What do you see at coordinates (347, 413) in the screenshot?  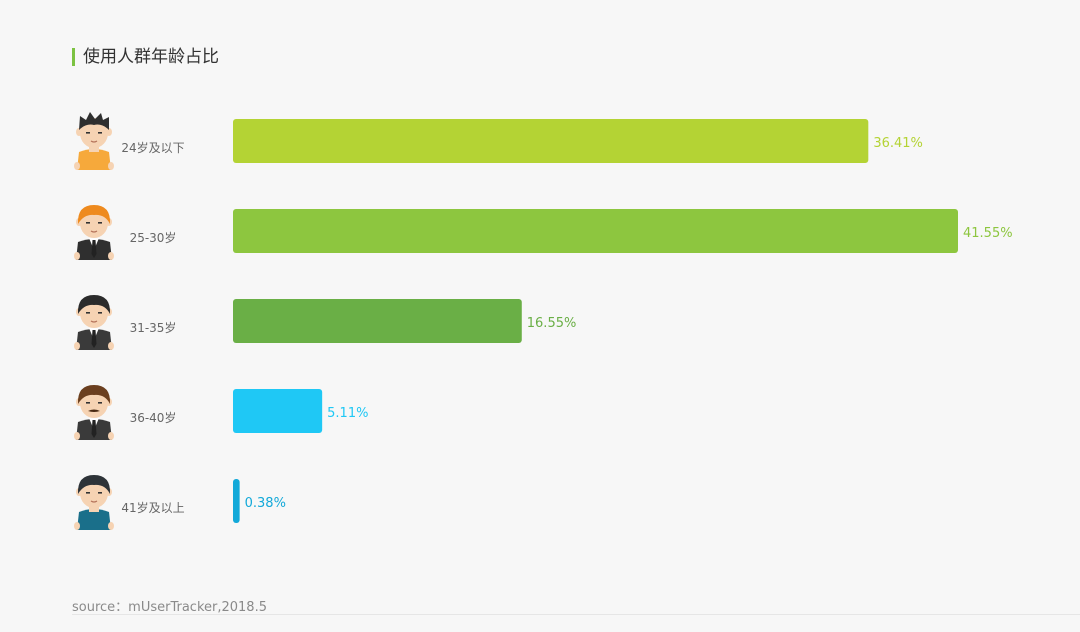 I see `value-label: 5.11%` at bounding box center [347, 413].